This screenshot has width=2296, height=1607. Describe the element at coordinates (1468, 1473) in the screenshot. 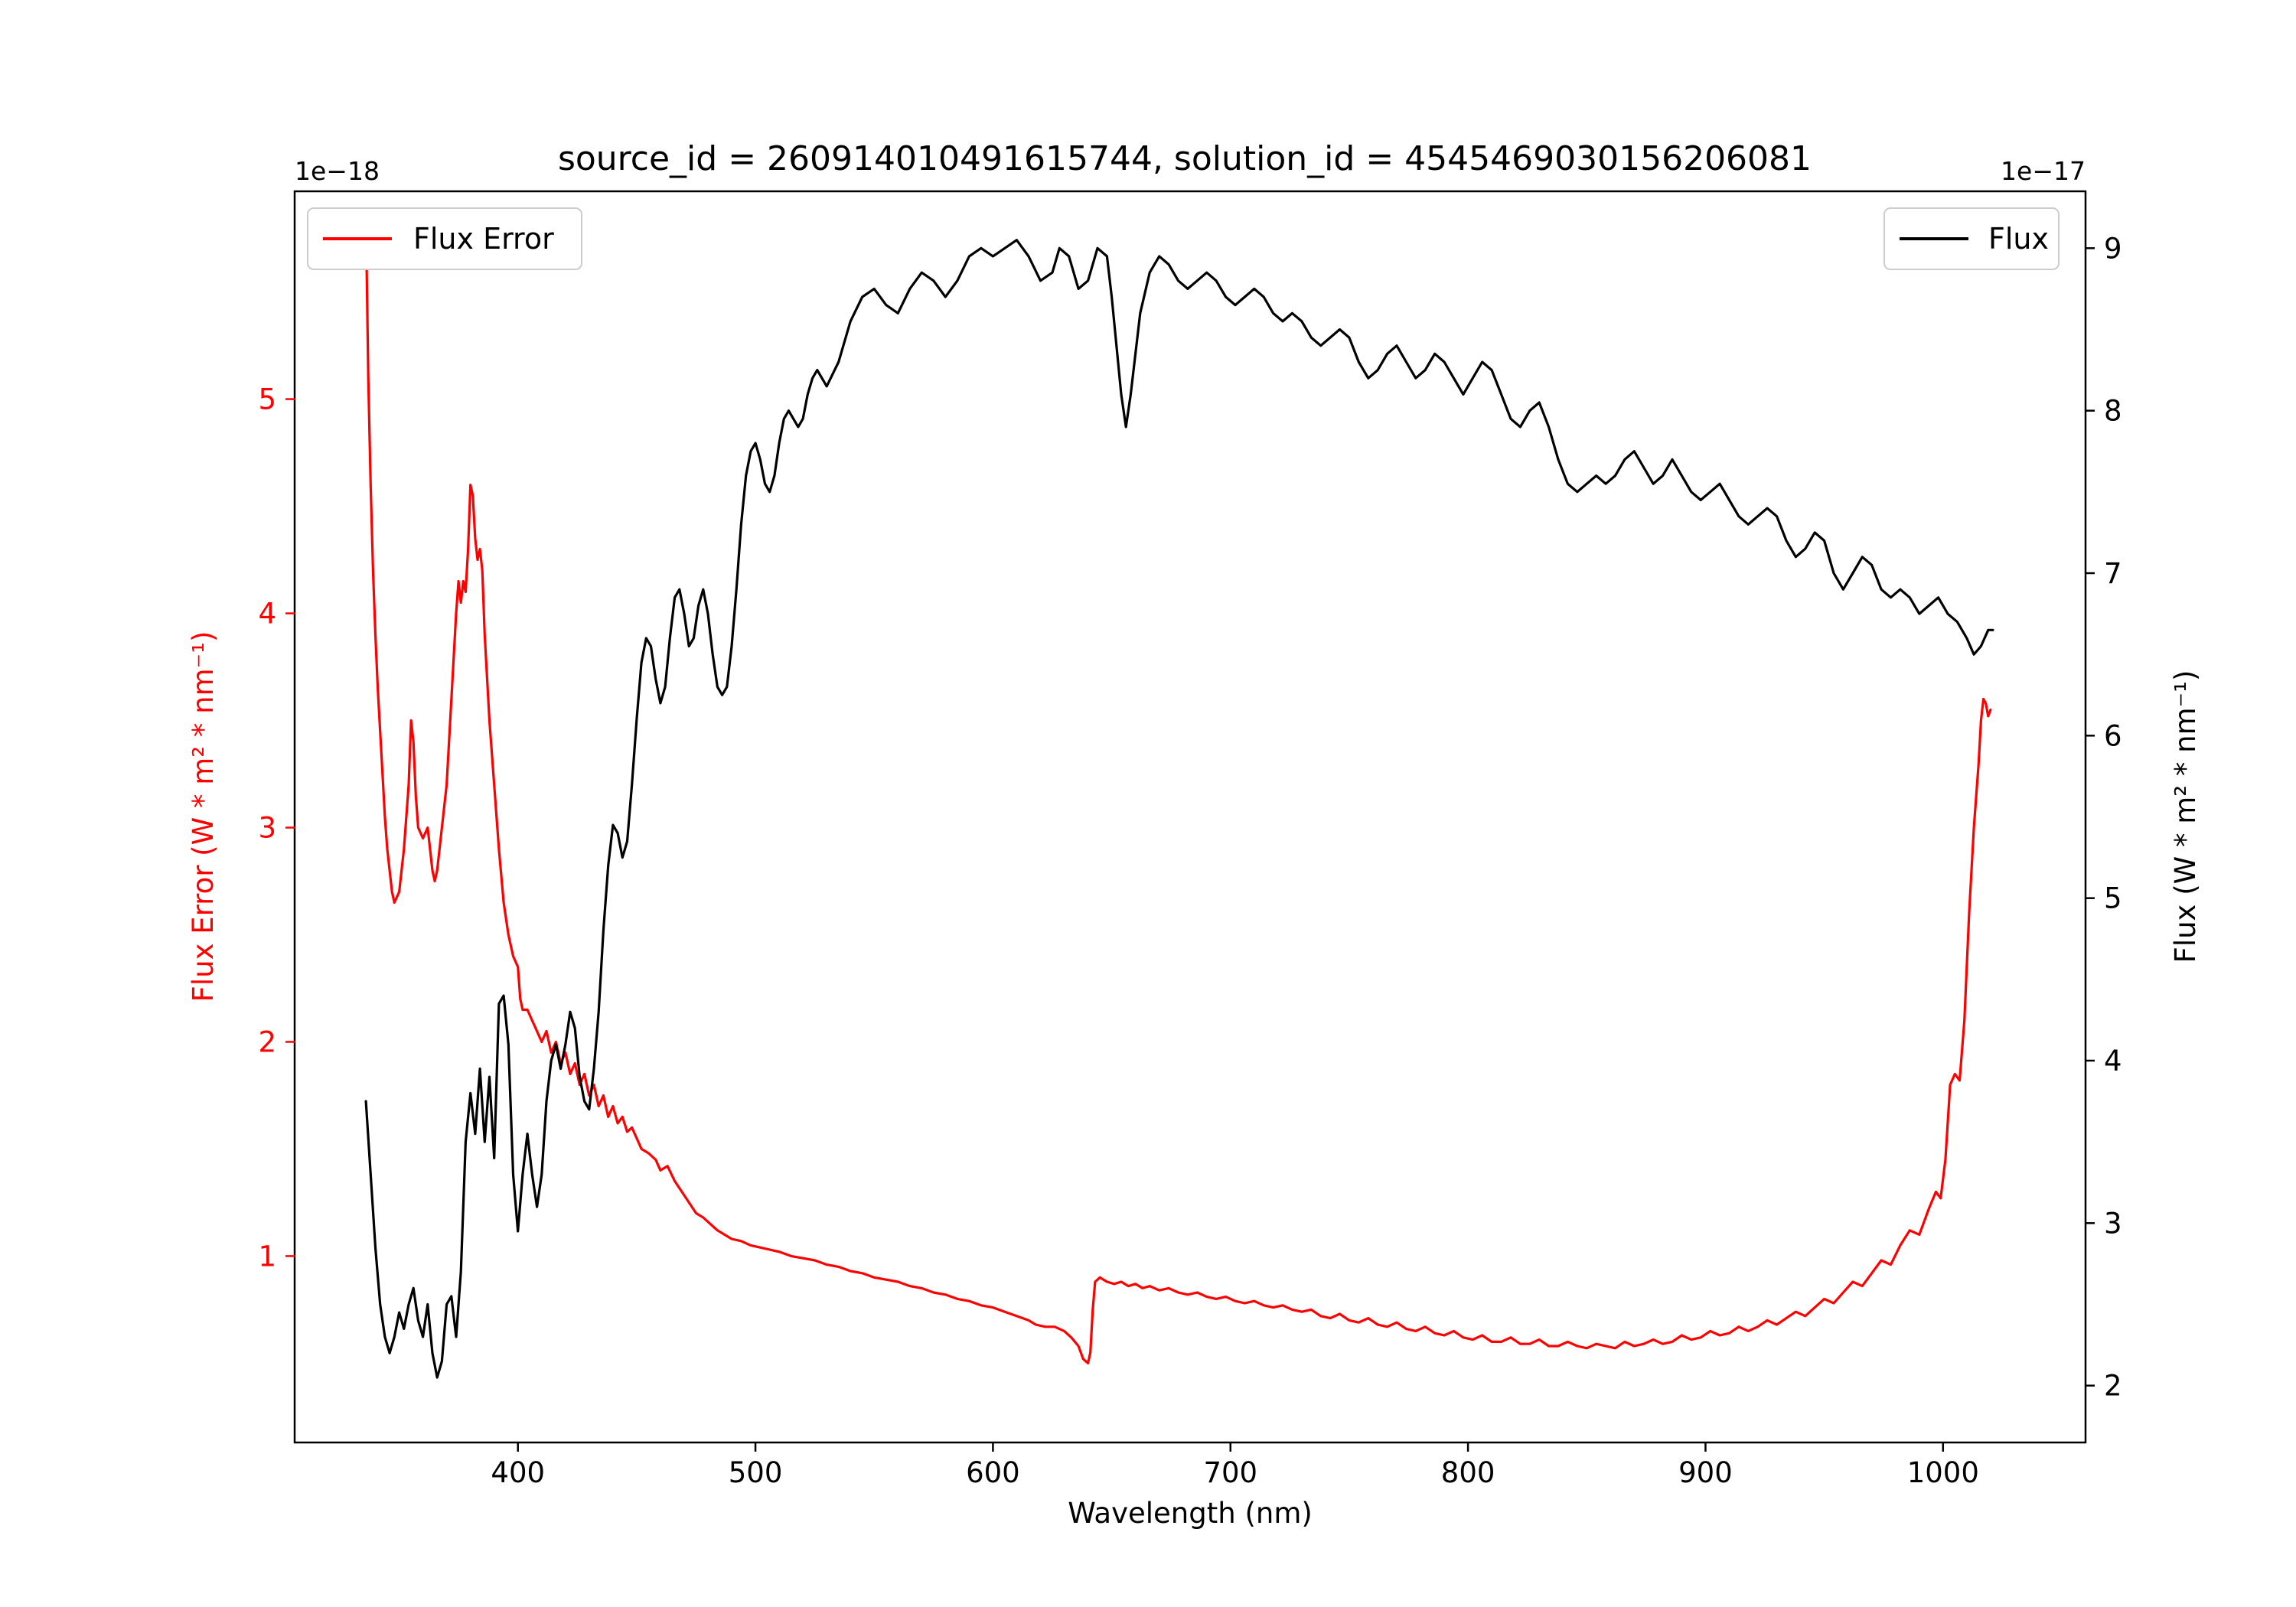

I see `x-tick-label: 800` at that location.